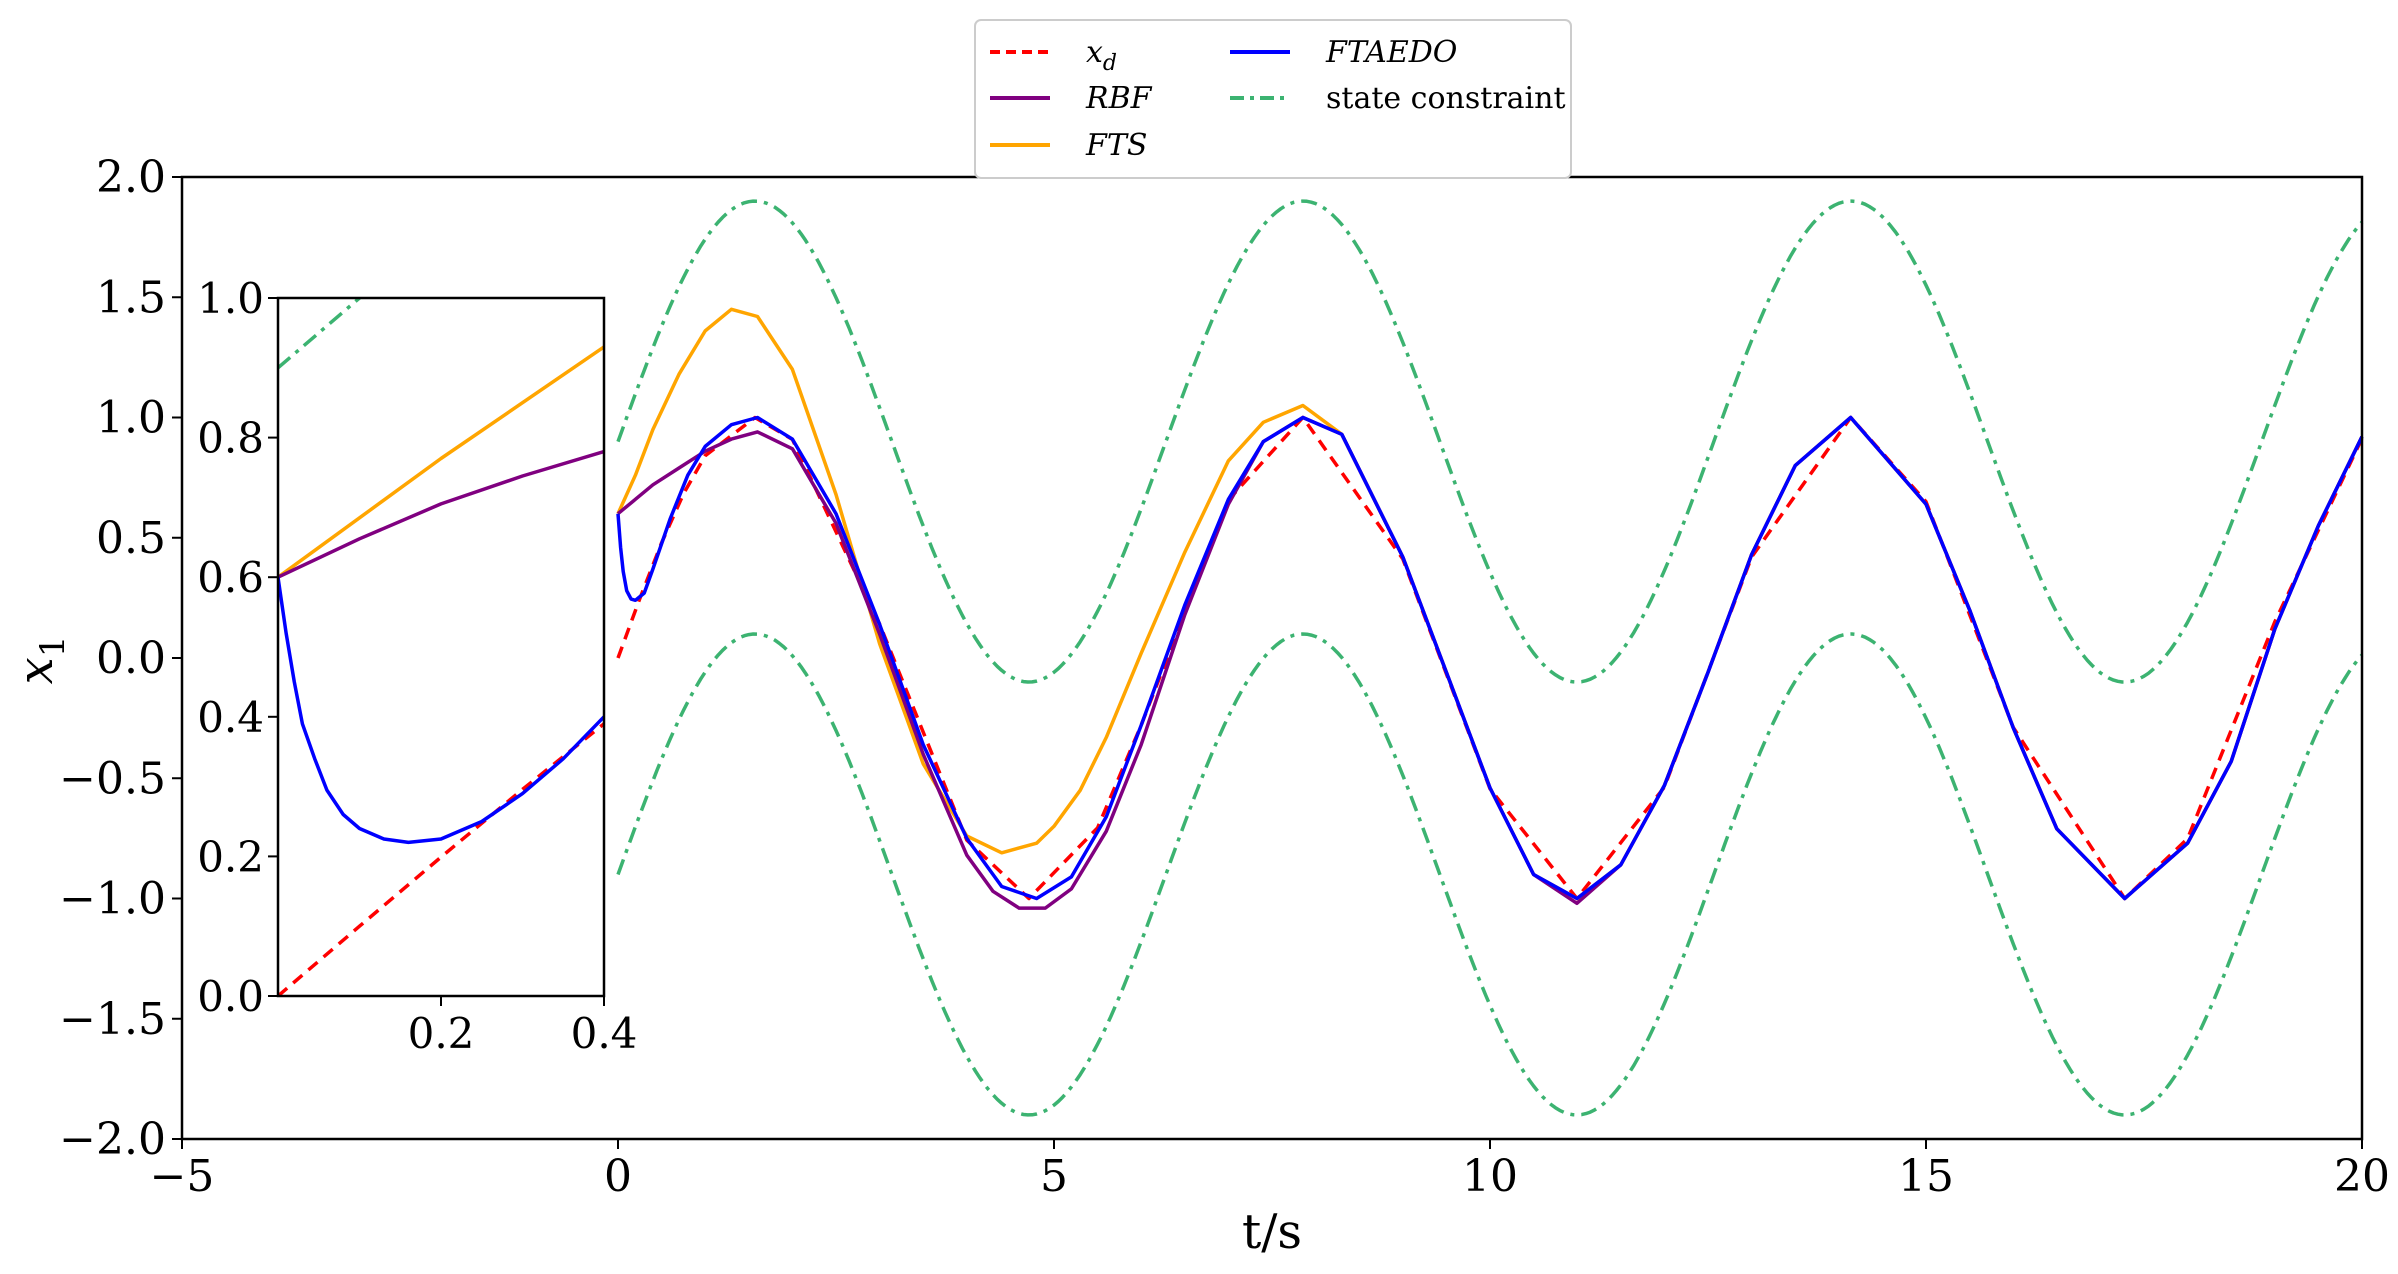 Image resolution: width=2398 pixels, height=1274 pixels. Describe the element at coordinates (1071, 98) in the screenshot. I see `legend-item-rbf: RBF` at that location.